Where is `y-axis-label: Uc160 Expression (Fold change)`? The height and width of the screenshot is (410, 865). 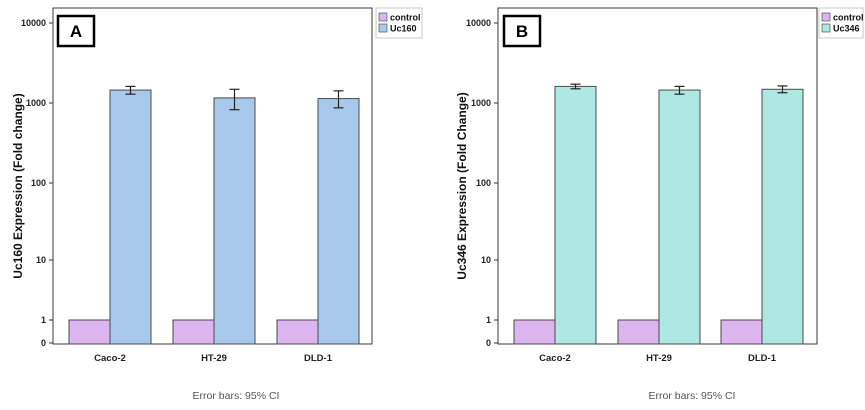
y-axis-label: Uc160 Expression (Fold change) is located at coordinates (18, 185).